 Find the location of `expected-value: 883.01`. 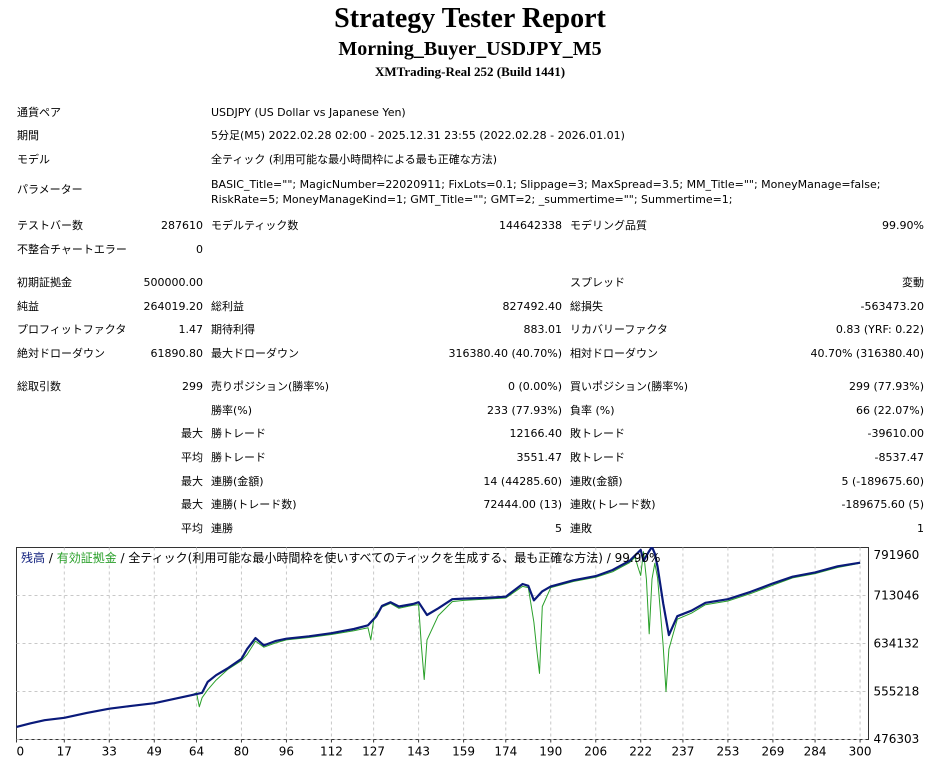

expected-value: 883.01 is located at coordinates (543, 329).